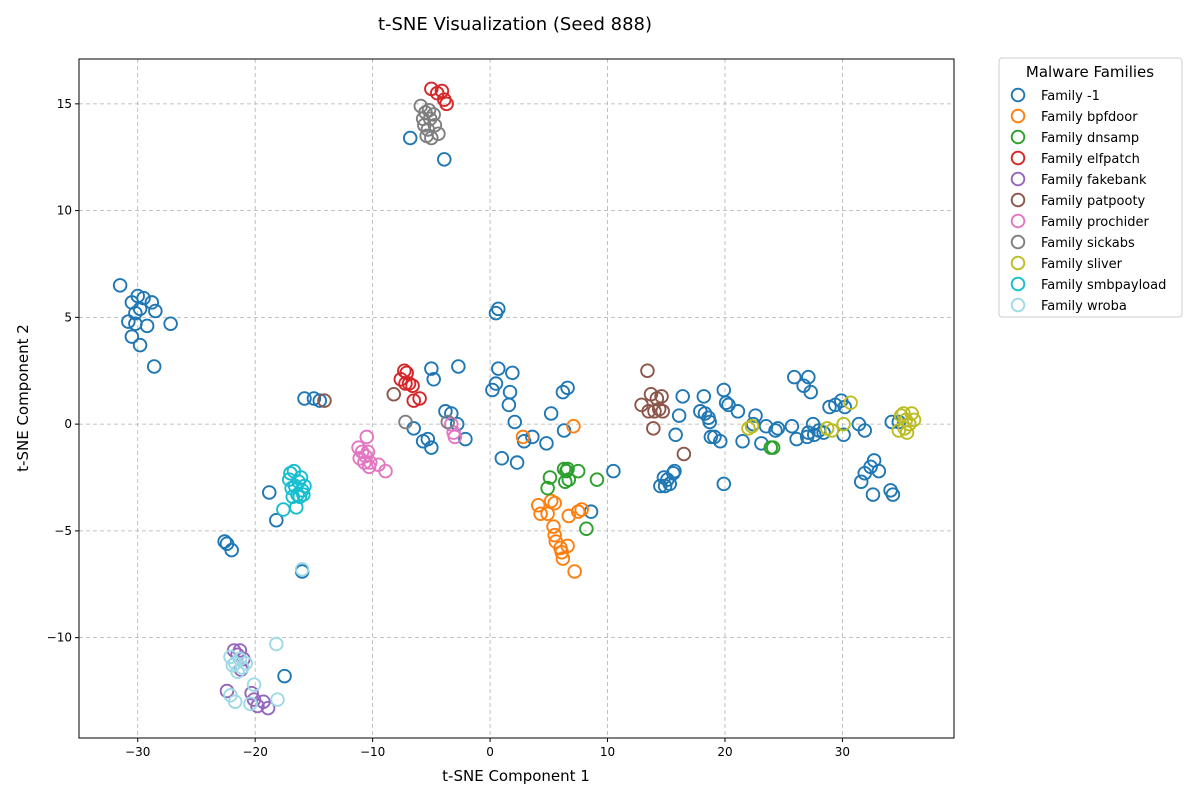 The height and width of the screenshot is (800, 1200). Describe the element at coordinates (64, 104) in the screenshot. I see `y-tick-label: 15` at that location.